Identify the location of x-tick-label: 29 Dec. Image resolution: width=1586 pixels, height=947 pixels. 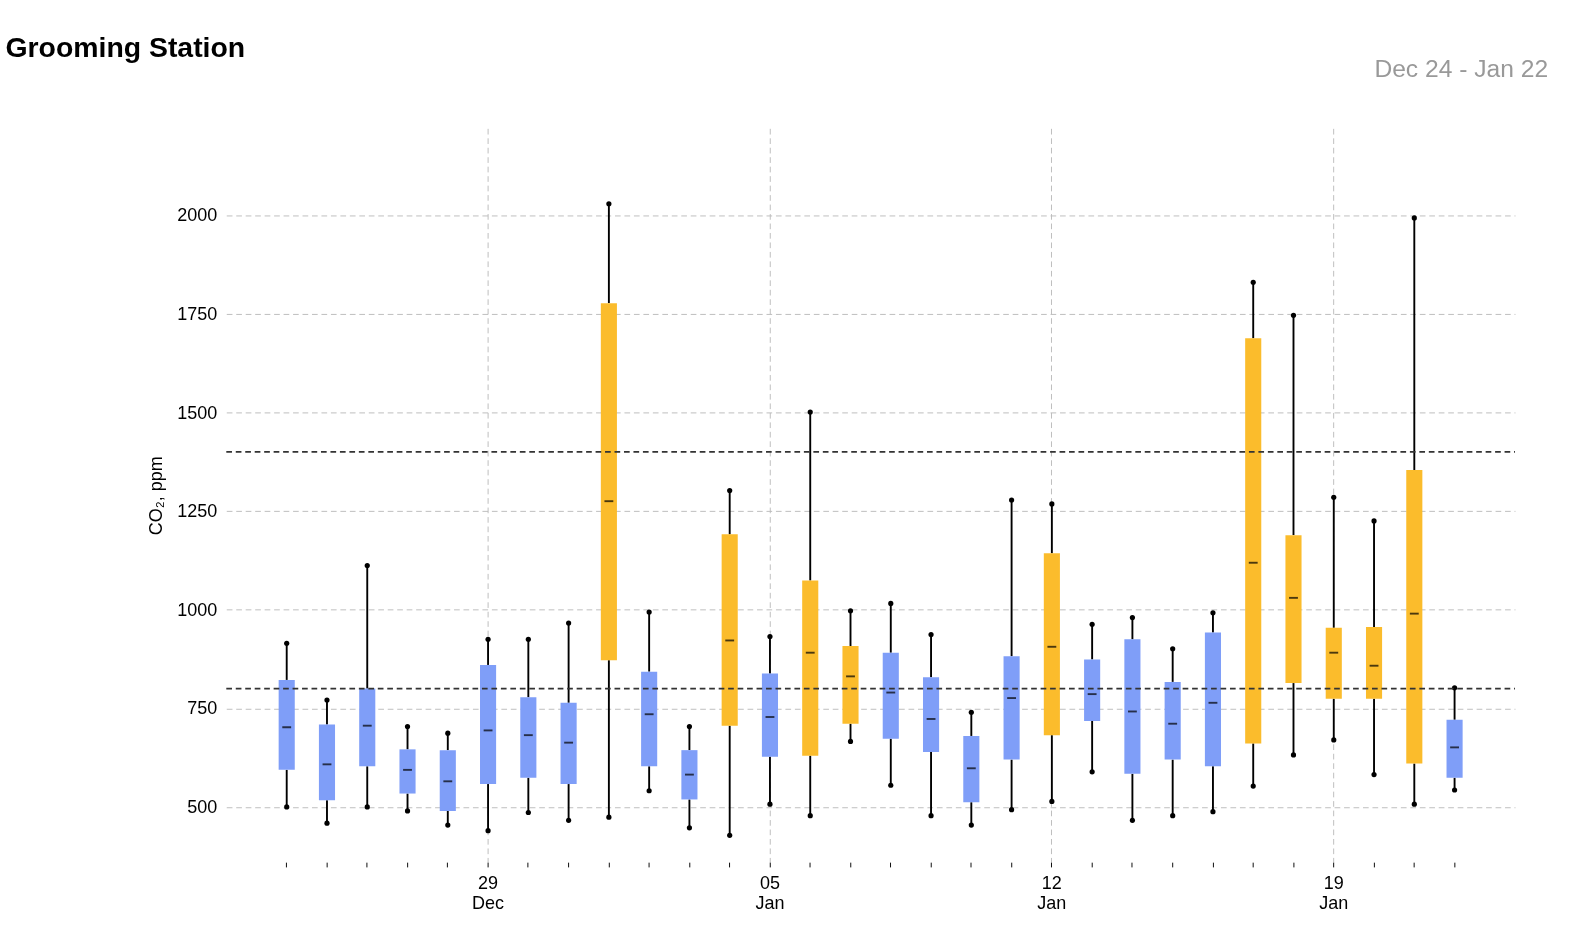
(488, 893).